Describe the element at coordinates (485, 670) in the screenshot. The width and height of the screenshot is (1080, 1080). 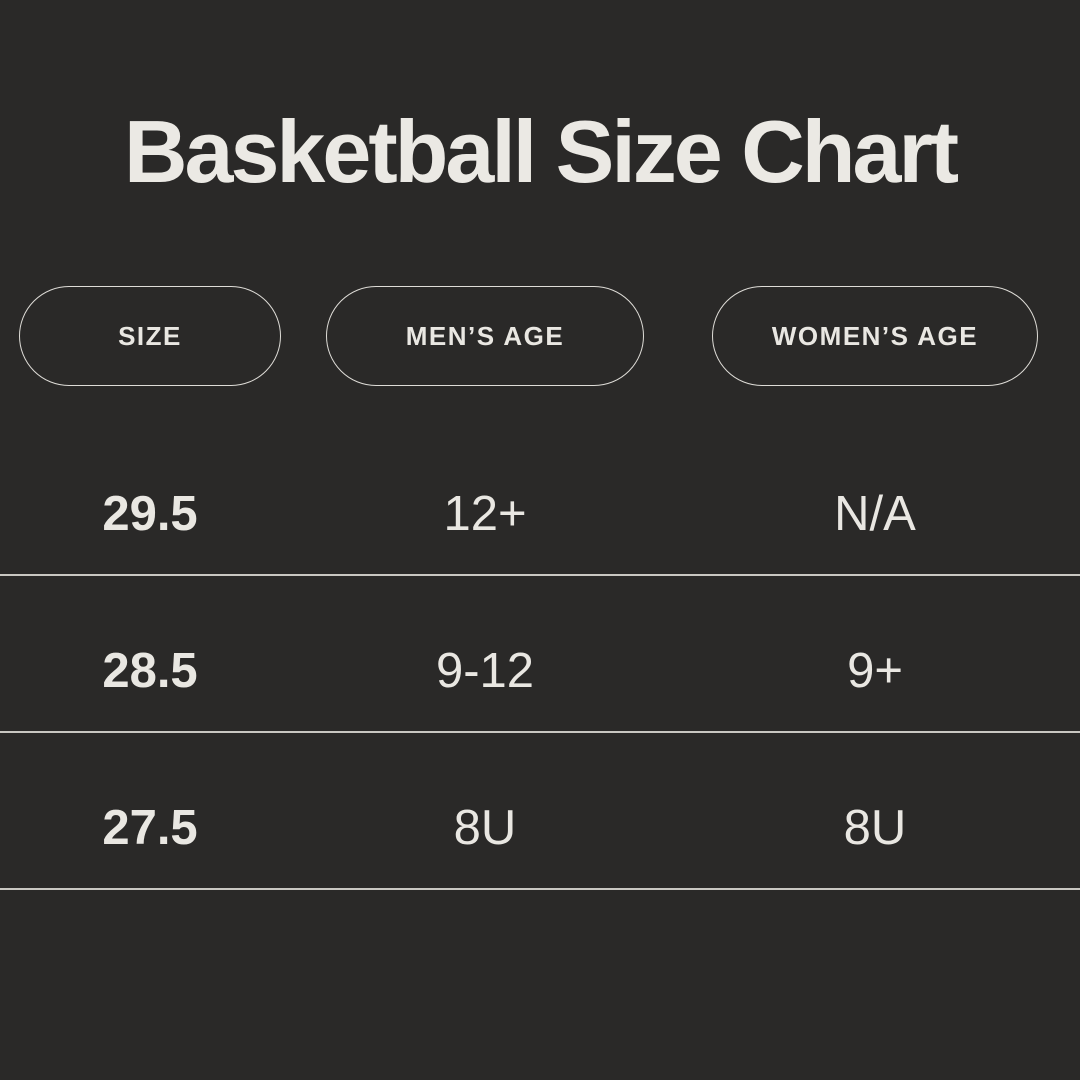
I see `cell-mens-age: 9-12` at that location.